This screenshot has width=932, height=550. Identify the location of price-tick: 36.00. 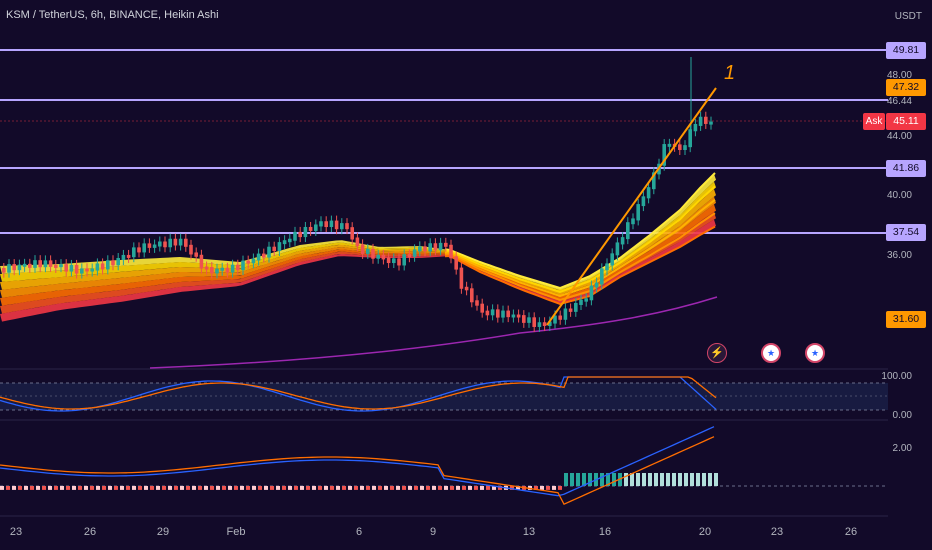
(899, 255).